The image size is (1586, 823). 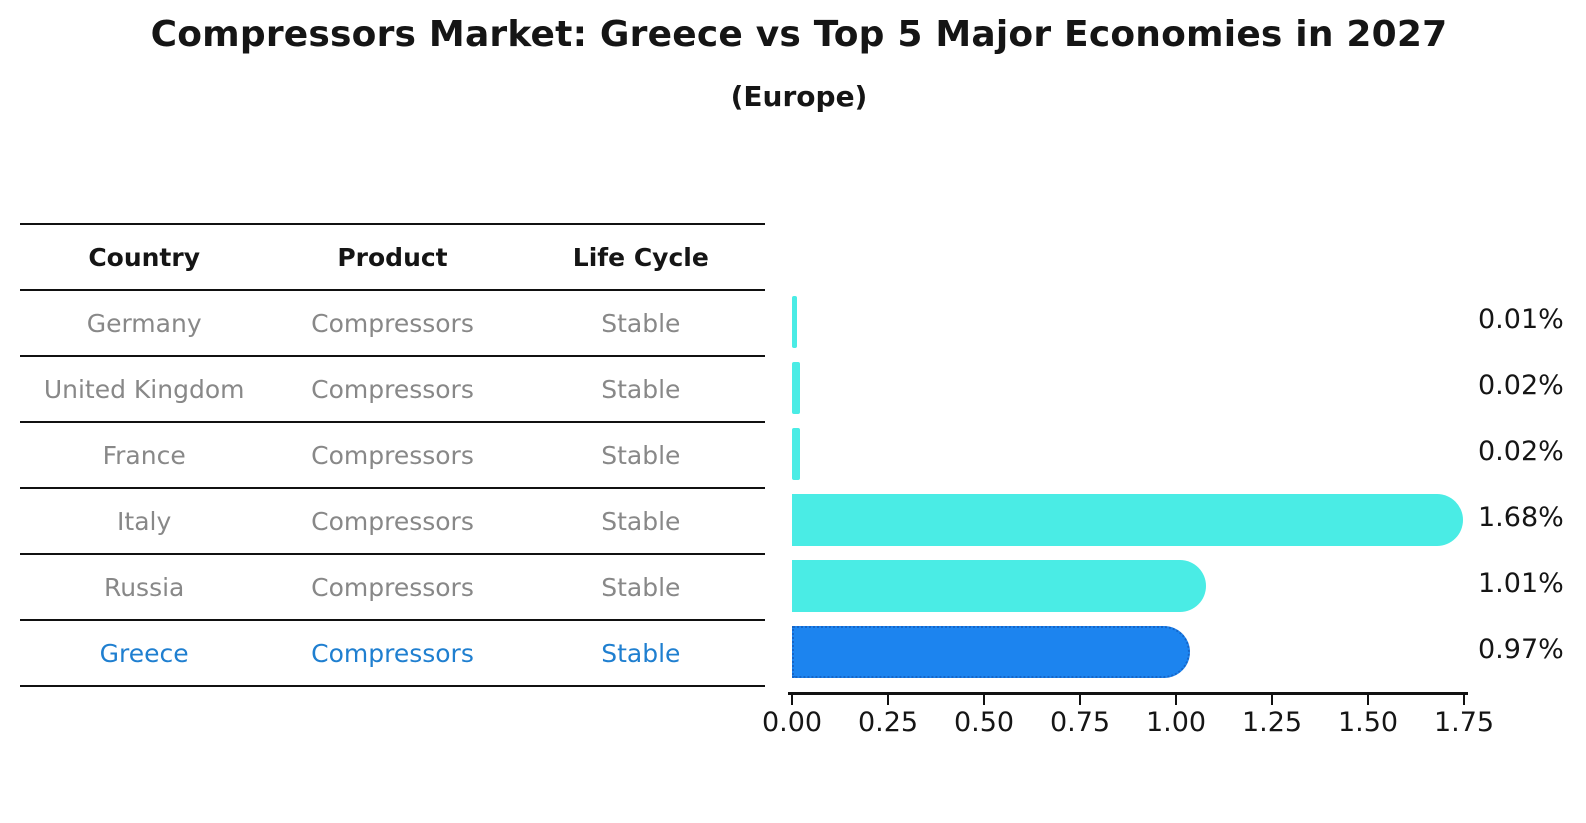 I want to click on table-row-germany: Germany Compressors Stable, so click(x=392, y=324).